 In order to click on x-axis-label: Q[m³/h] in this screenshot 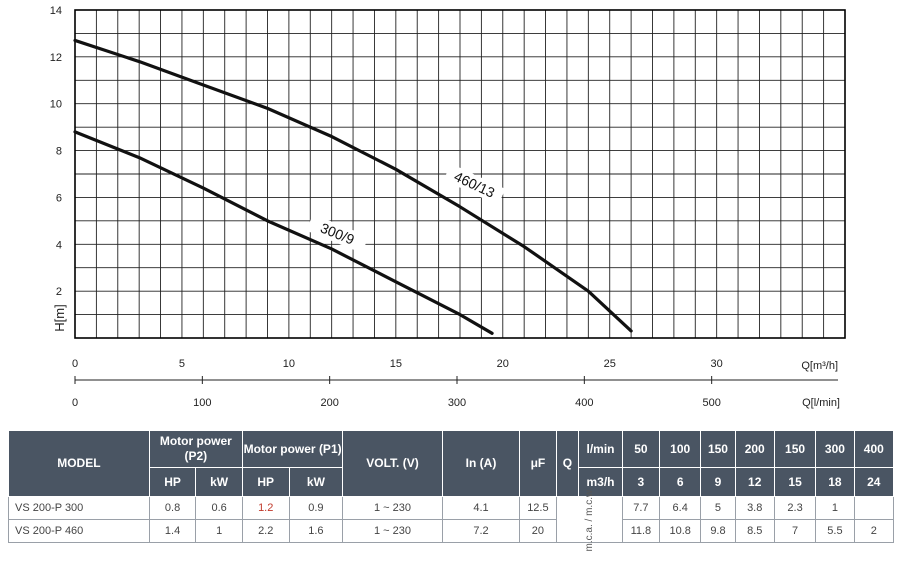, I will do `click(819, 366)`.